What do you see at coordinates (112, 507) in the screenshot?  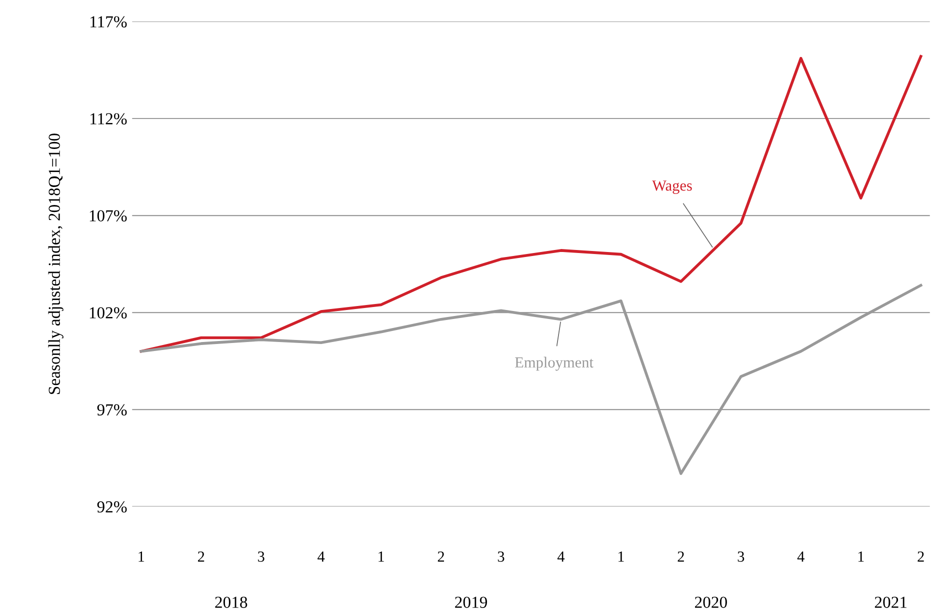 I see `y-tick-label: 92%` at bounding box center [112, 507].